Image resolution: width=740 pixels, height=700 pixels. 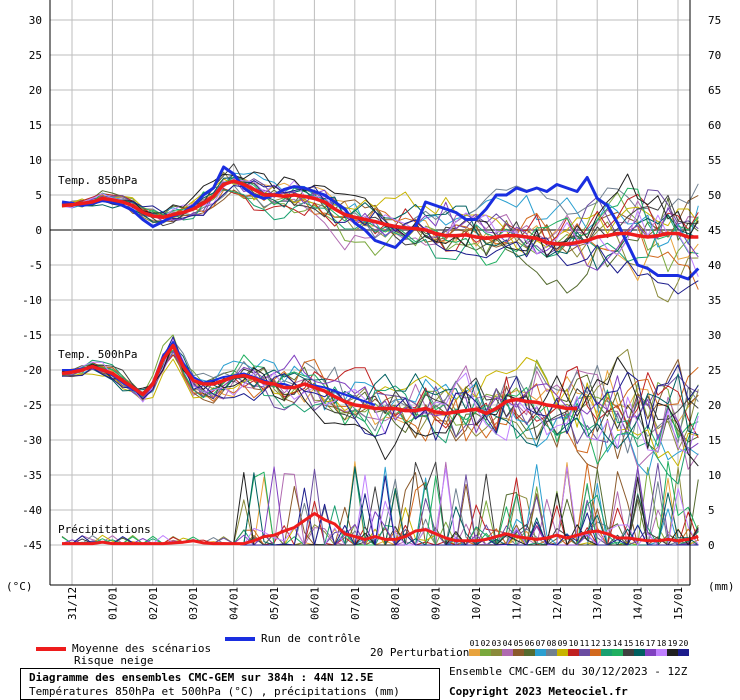 I want to click on left-tick-label: 25, so click(x=35, y=55).